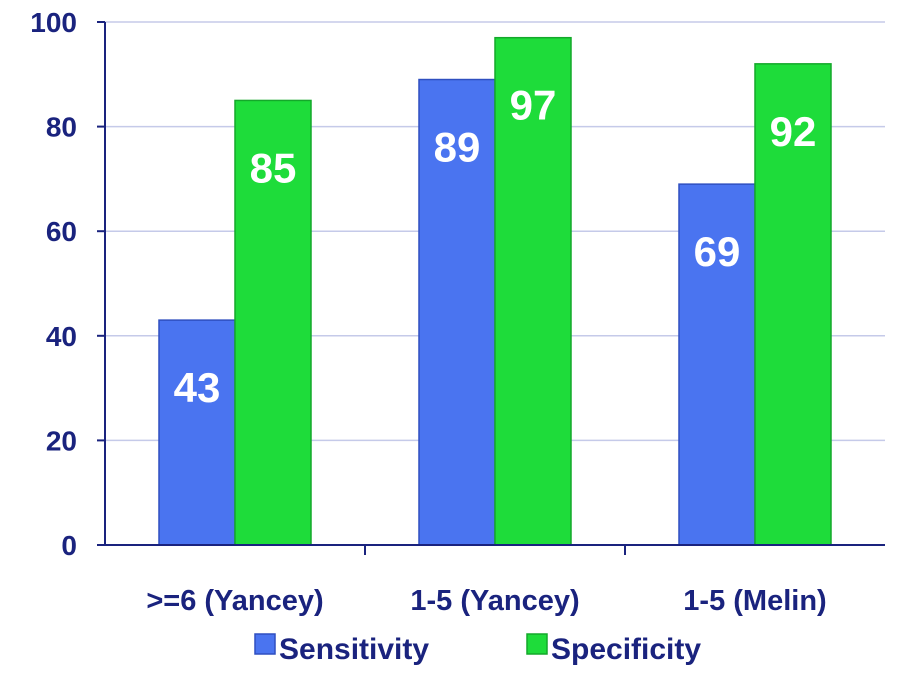  I want to click on x-axis-labels: >=6 (Yancey) 1-5 (Yancey) 1-5 (Melin), so click(486, 601).